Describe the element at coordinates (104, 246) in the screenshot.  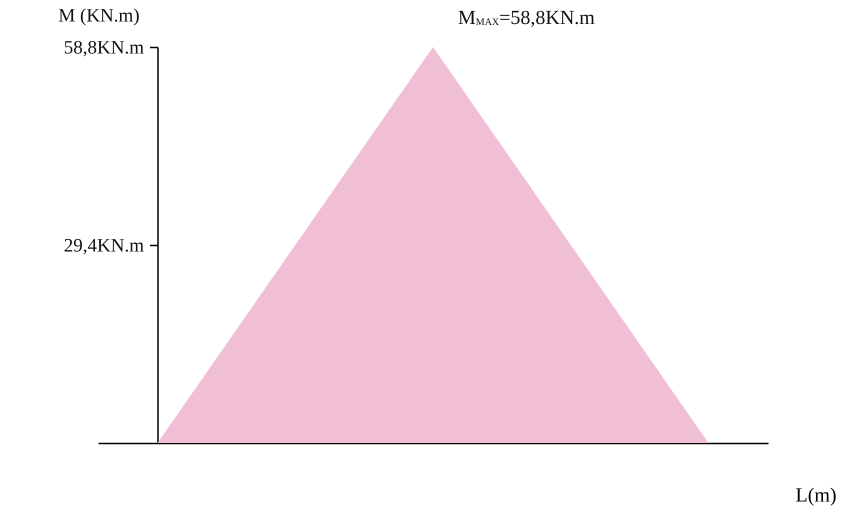
I see `y-tick-label: 29,4KN.m` at that location.